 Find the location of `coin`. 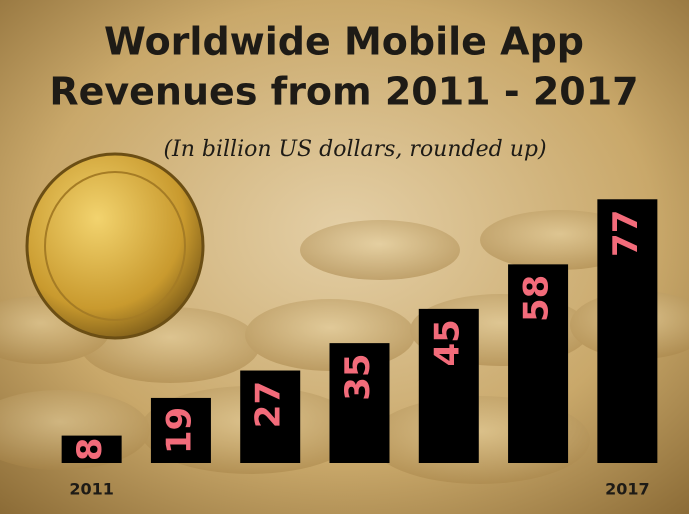

coin is located at coordinates (115, 246).